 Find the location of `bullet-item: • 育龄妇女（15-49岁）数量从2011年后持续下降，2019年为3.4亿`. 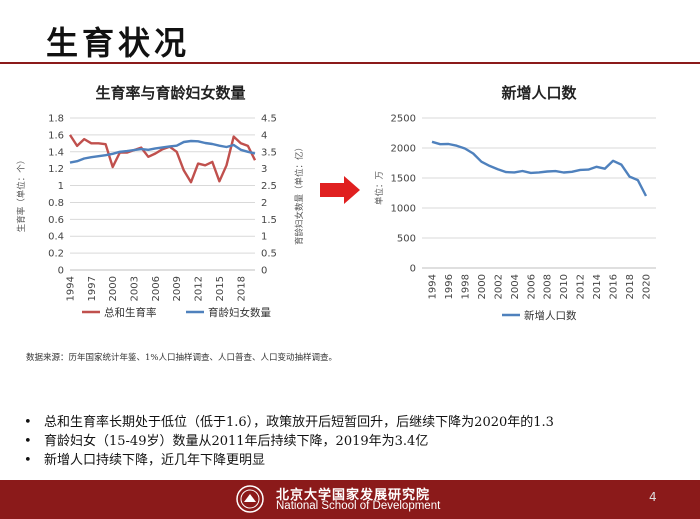

bullet-item: • 育龄妇女（15-49岁）数量从2011年后持续下降，2019年为3.4亿 is located at coordinates (288, 441).